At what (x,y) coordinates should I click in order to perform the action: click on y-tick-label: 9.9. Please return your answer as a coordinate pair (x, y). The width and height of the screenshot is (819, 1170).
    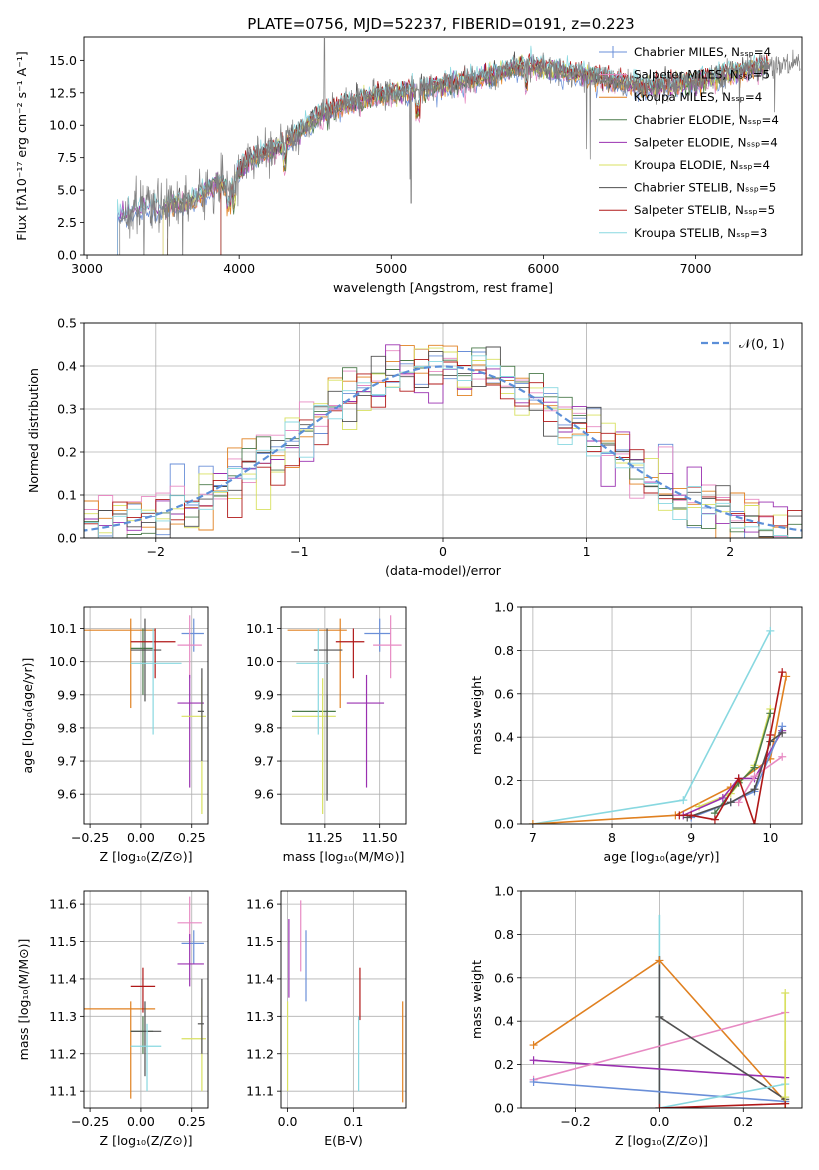
    Looking at the image, I should click on (264, 694).